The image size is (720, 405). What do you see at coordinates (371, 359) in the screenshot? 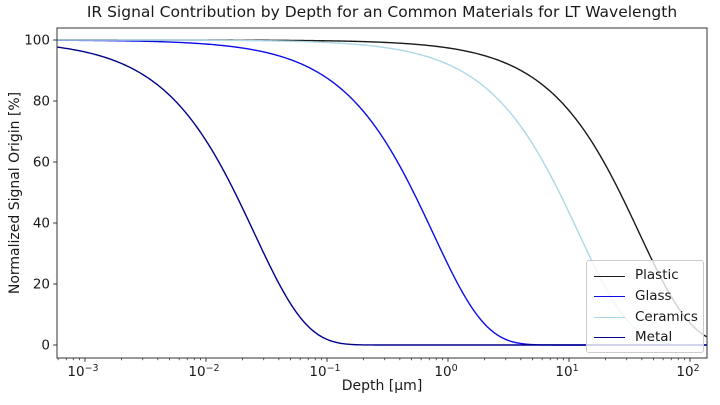
I see `x-axis-minor-ticks` at bounding box center [371, 359].